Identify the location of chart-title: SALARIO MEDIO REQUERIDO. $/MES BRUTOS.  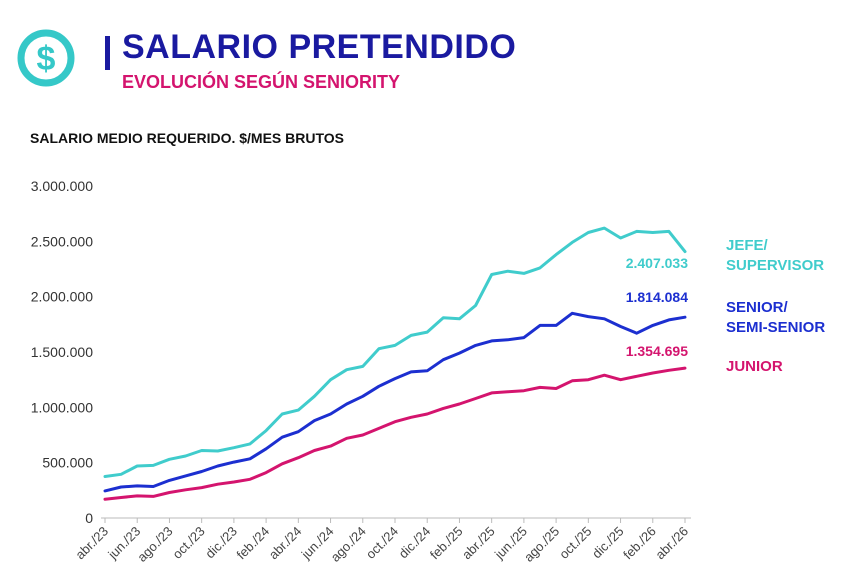
(187, 138).